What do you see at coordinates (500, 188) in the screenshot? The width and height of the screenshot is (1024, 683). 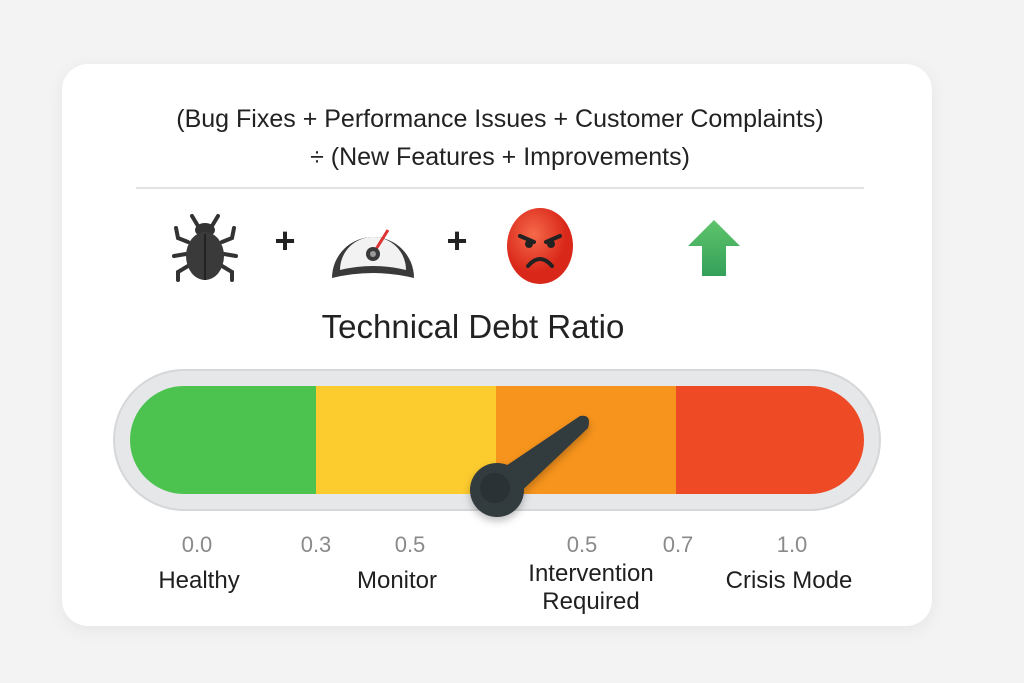 I see `divider` at bounding box center [500, 188].